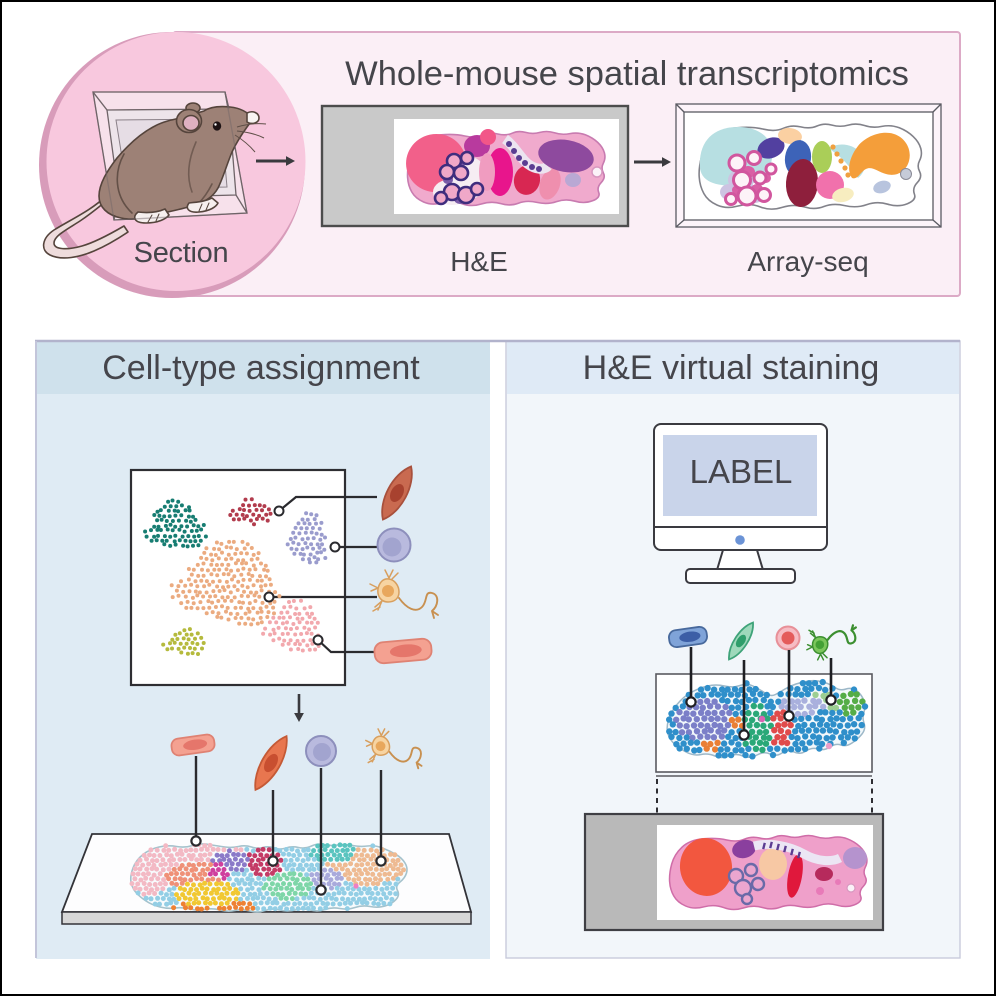 The image size is (996, 996). I want to click on svg-text: Section, so click(181, 253).